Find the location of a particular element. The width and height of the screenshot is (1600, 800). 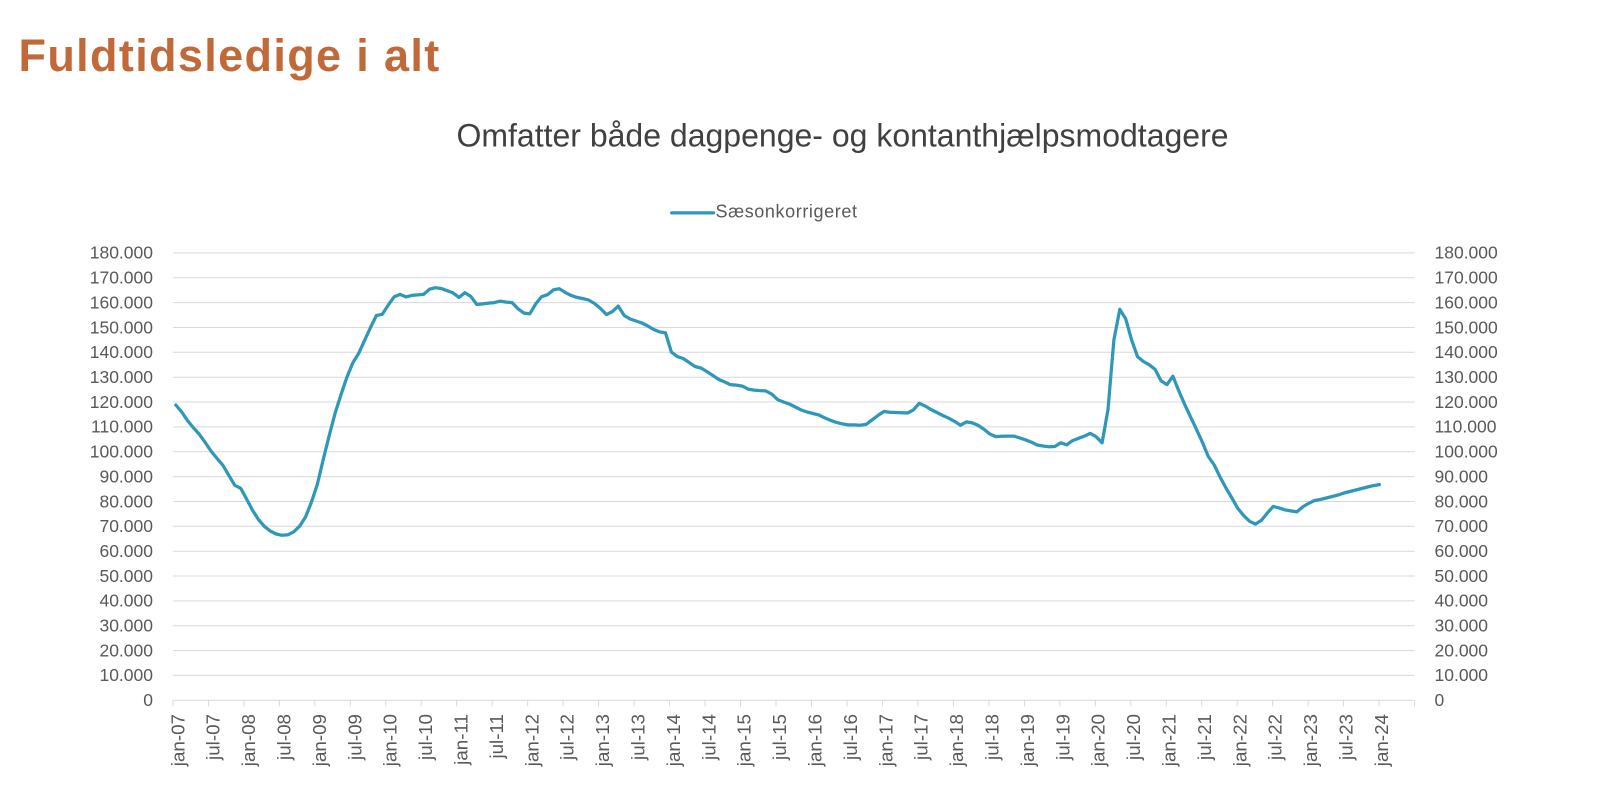

svg-text: jul-22 is located at coordinates (1275, 737).